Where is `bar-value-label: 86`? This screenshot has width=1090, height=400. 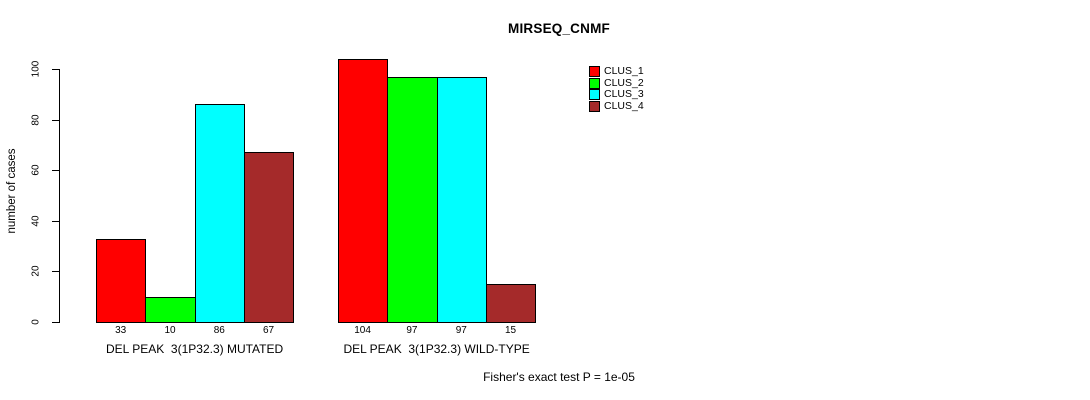 bar-value-label: 86 is located at coordinates (219, 330).